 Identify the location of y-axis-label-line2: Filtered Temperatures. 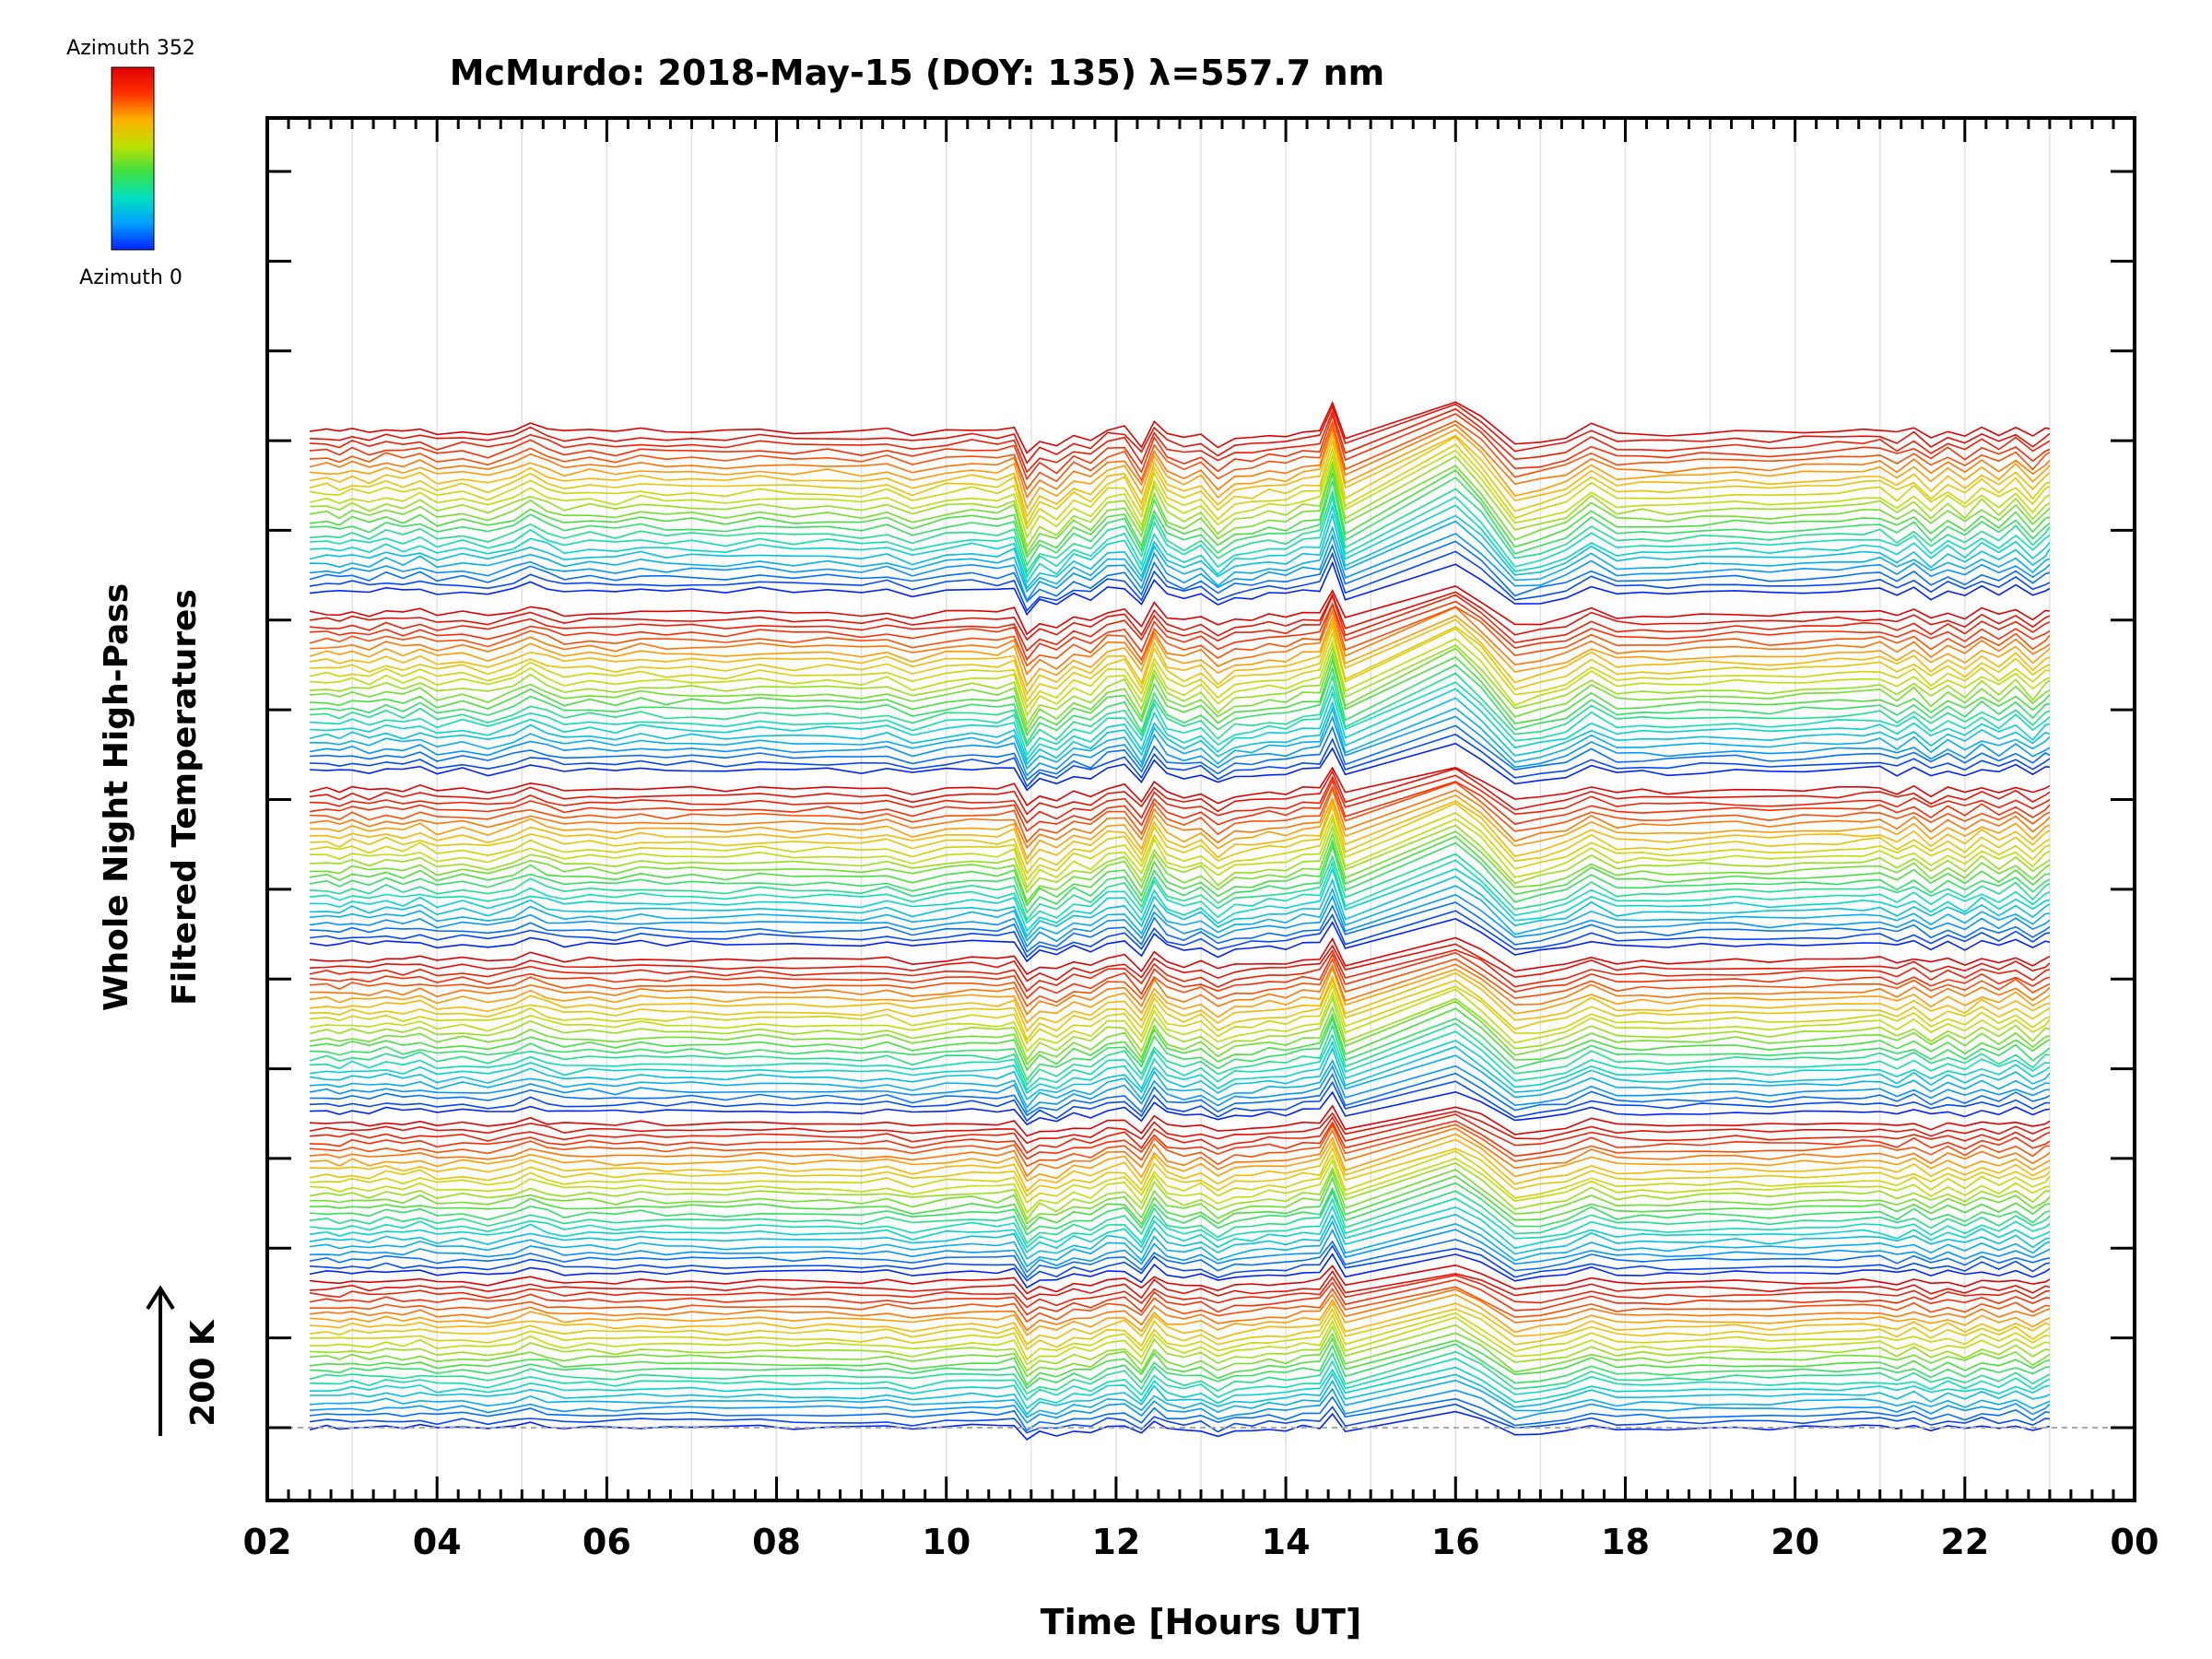
(185, 797).